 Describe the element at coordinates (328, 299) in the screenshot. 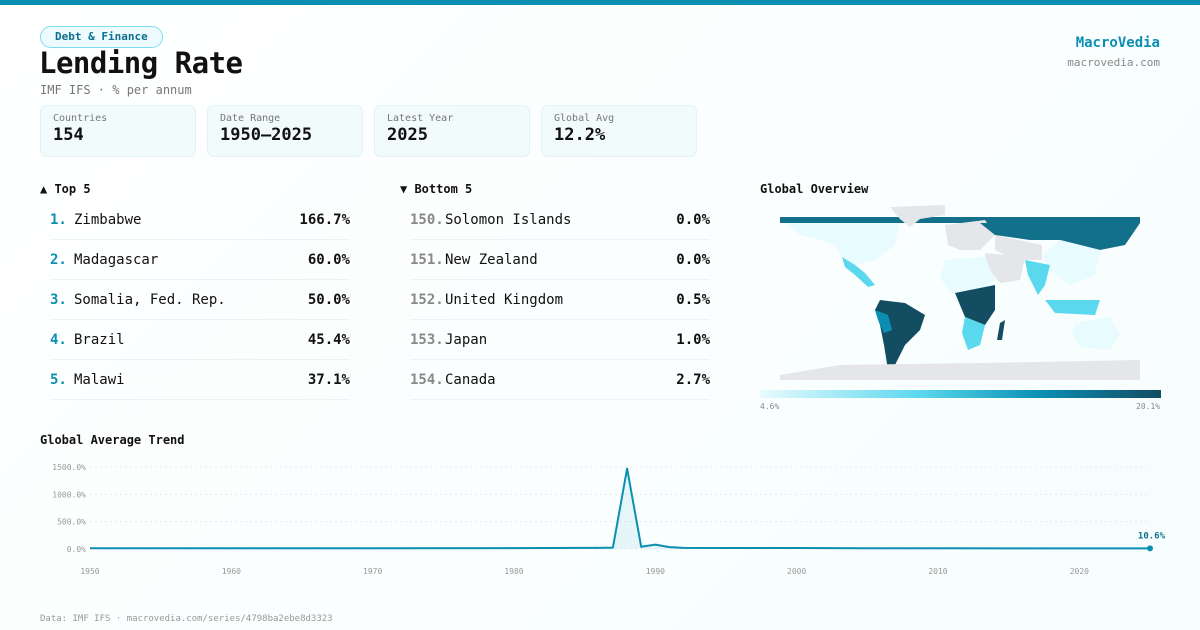

I see `country-value: 50.0%` at that location.